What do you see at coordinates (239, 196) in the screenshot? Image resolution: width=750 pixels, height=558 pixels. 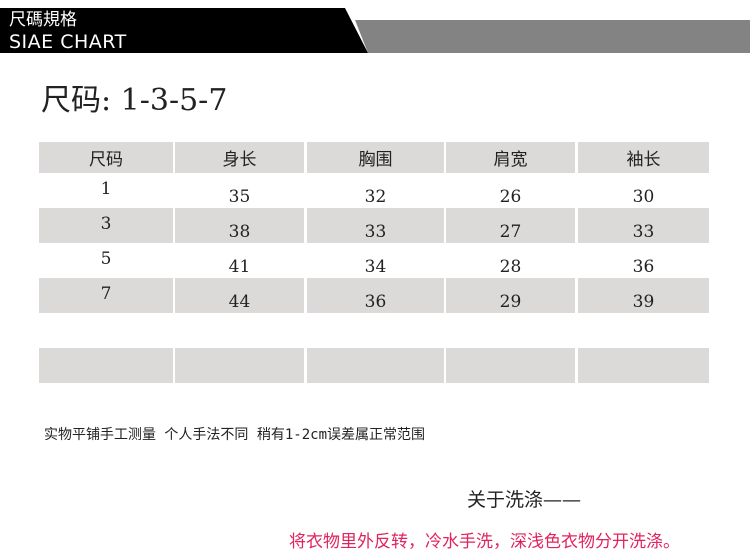 I see `table-cell: 35` at bounding box center [239, 196].